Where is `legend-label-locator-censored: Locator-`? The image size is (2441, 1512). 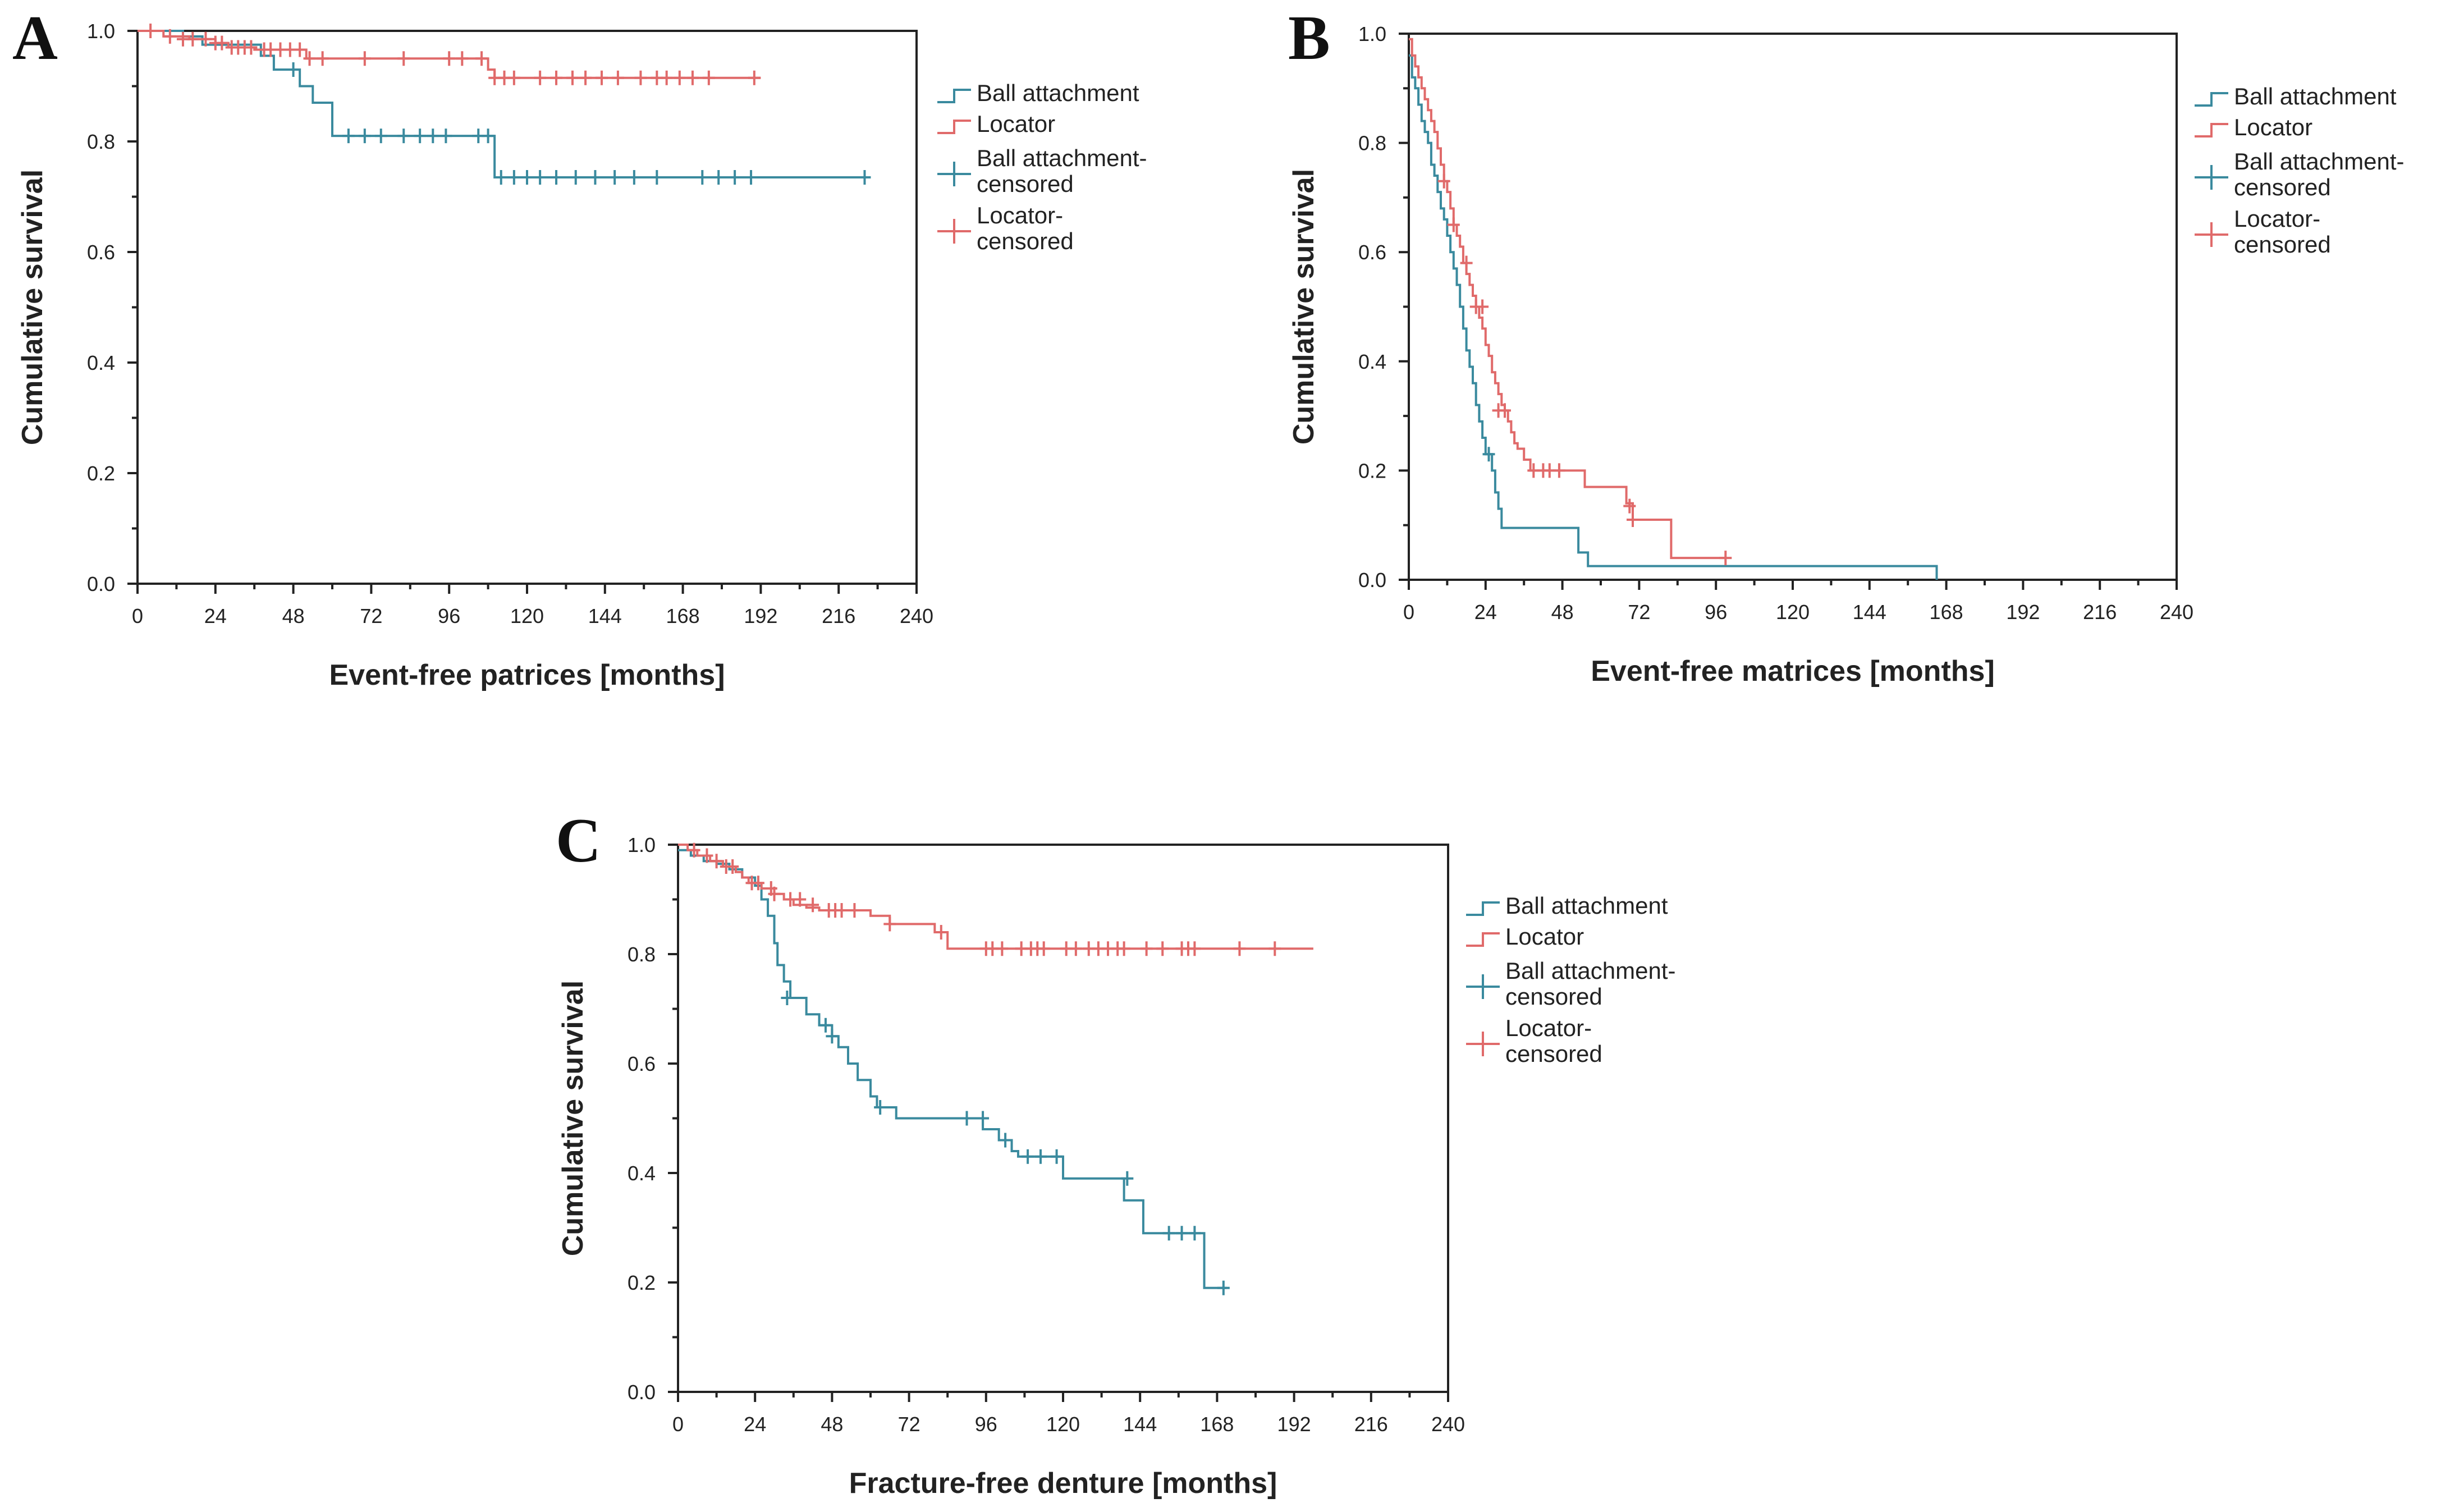 legend-label-locator-censored: Locator- is located at coordinates (2277, 219).